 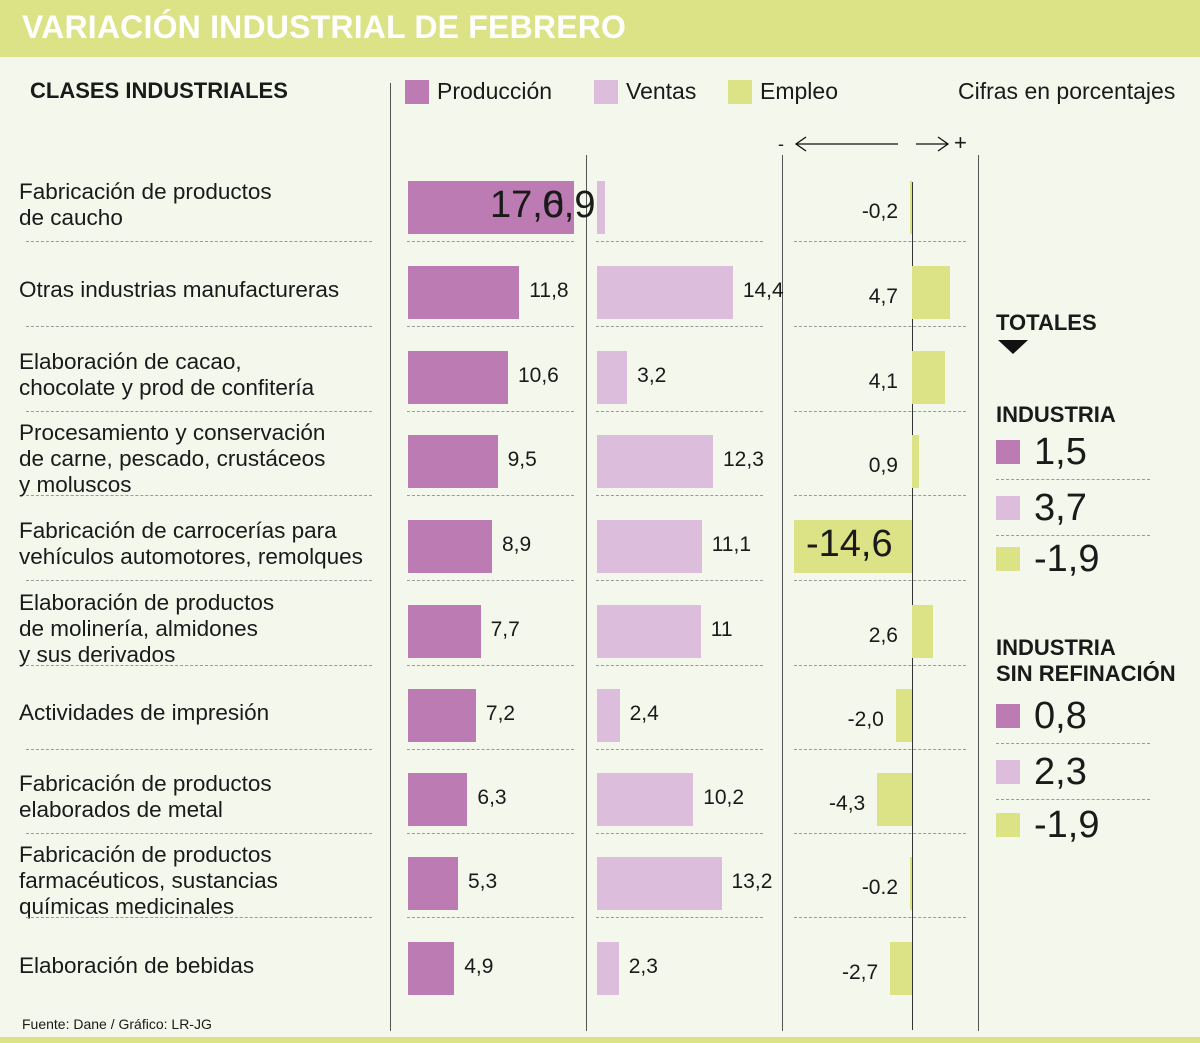 I want to click on category-label-line: Elaboración de bebidas, so click(x=137, y=965).